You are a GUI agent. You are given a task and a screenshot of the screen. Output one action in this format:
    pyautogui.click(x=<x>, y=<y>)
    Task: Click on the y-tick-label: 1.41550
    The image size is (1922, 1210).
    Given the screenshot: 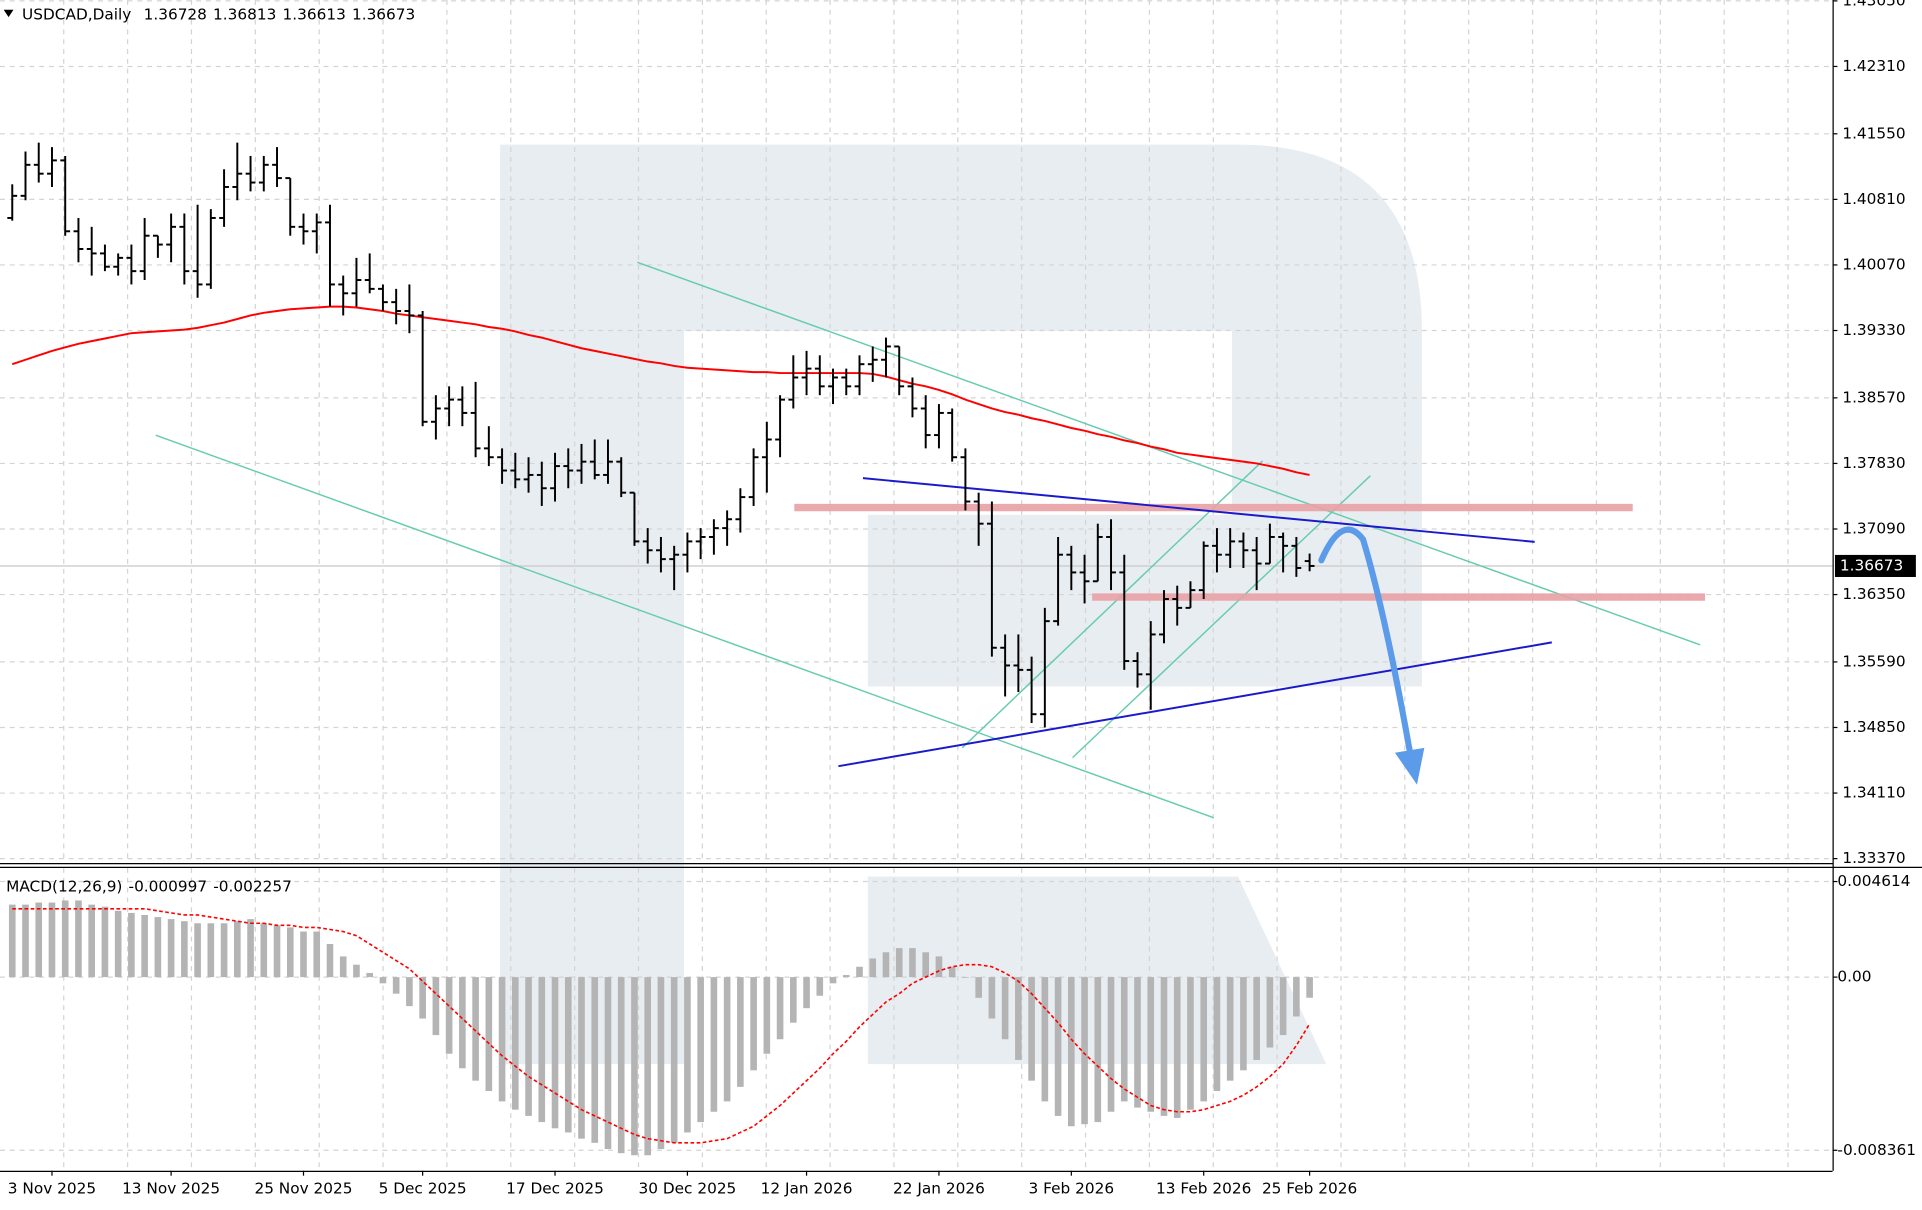 What is the action you would take?
    pyautogui.click(x=1873, y=133)
    